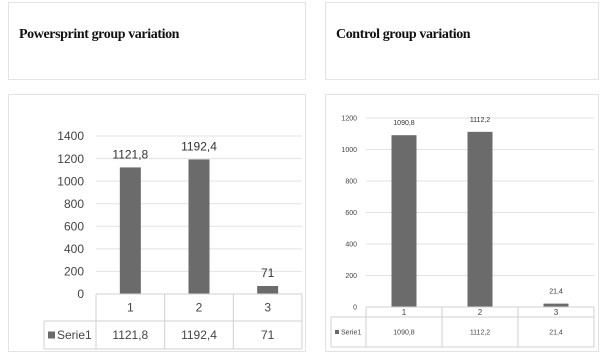 This screenshot has width=604, height=354. I want to click on table-value: 1112,2, so click(480, 332).